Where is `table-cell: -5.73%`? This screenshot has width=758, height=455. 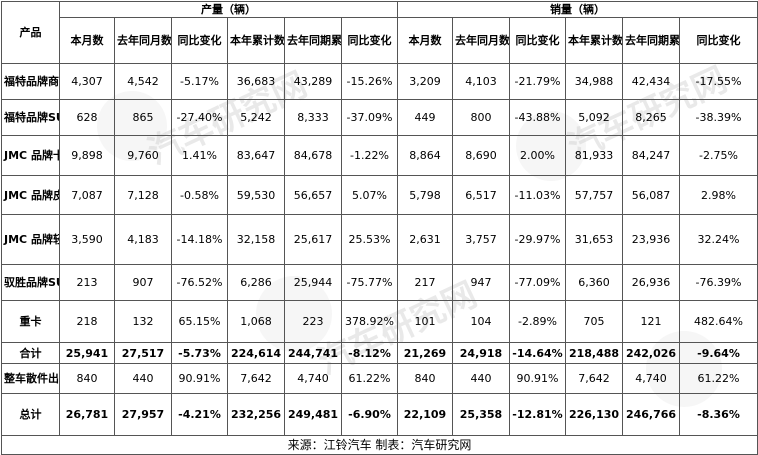
table-cell: -5.73% is located at coordinates (199, 353).